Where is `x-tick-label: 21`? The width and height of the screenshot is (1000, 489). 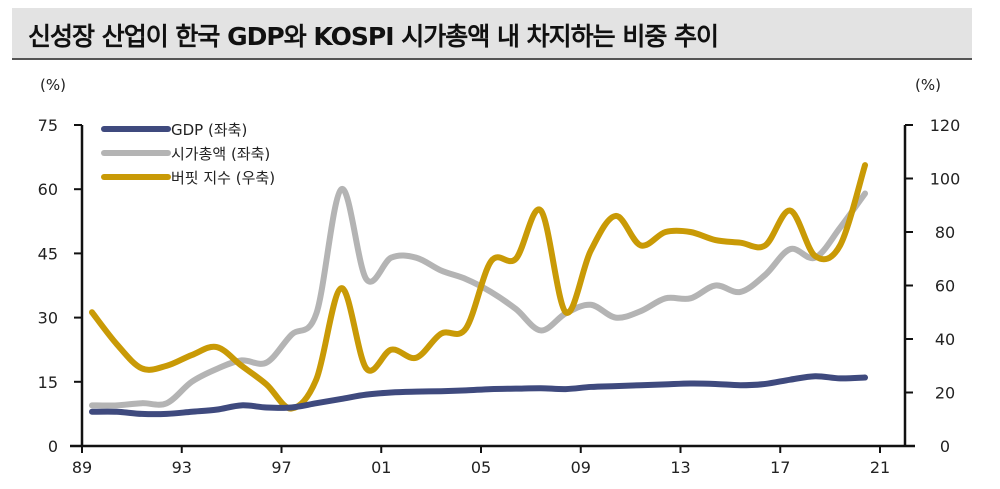 x-tick-label: 21 is located at coordinates (880, 467).